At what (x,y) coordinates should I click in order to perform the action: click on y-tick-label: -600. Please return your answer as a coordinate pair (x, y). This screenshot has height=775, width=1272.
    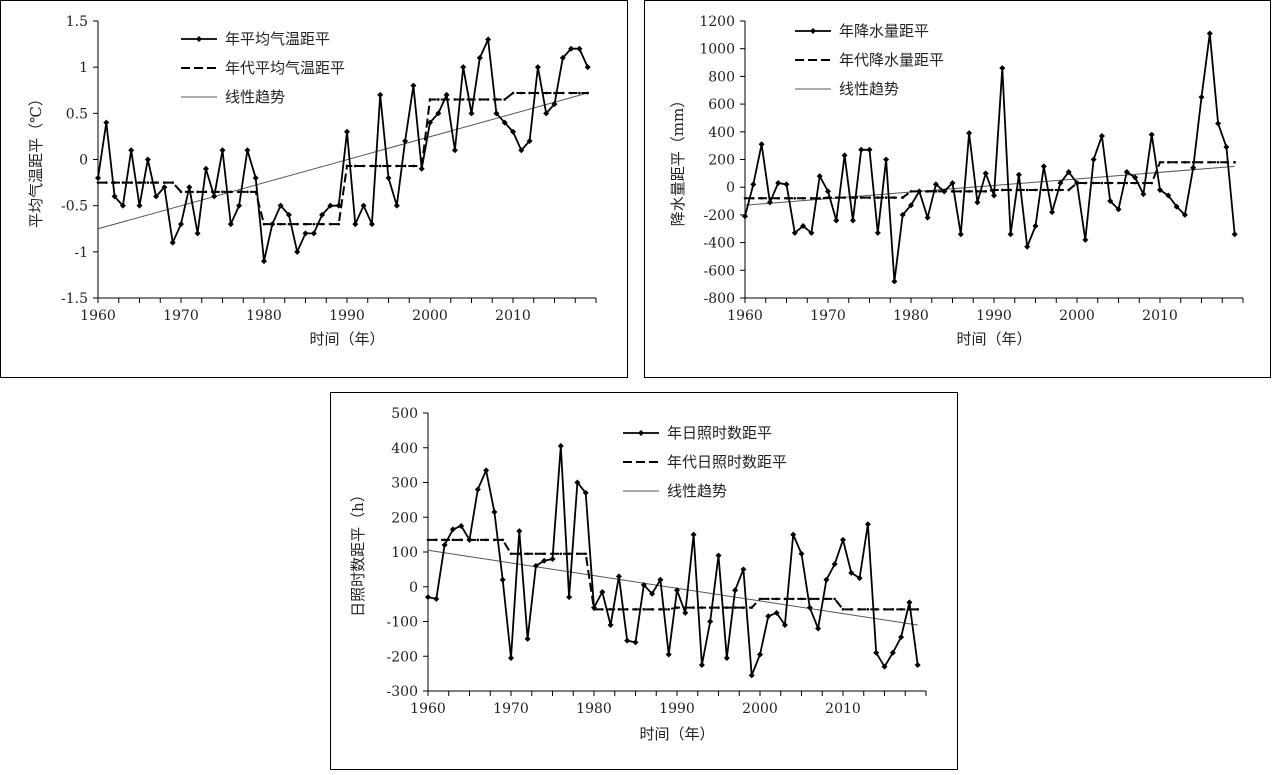
    Looking at the image, I should click on (719, 271).